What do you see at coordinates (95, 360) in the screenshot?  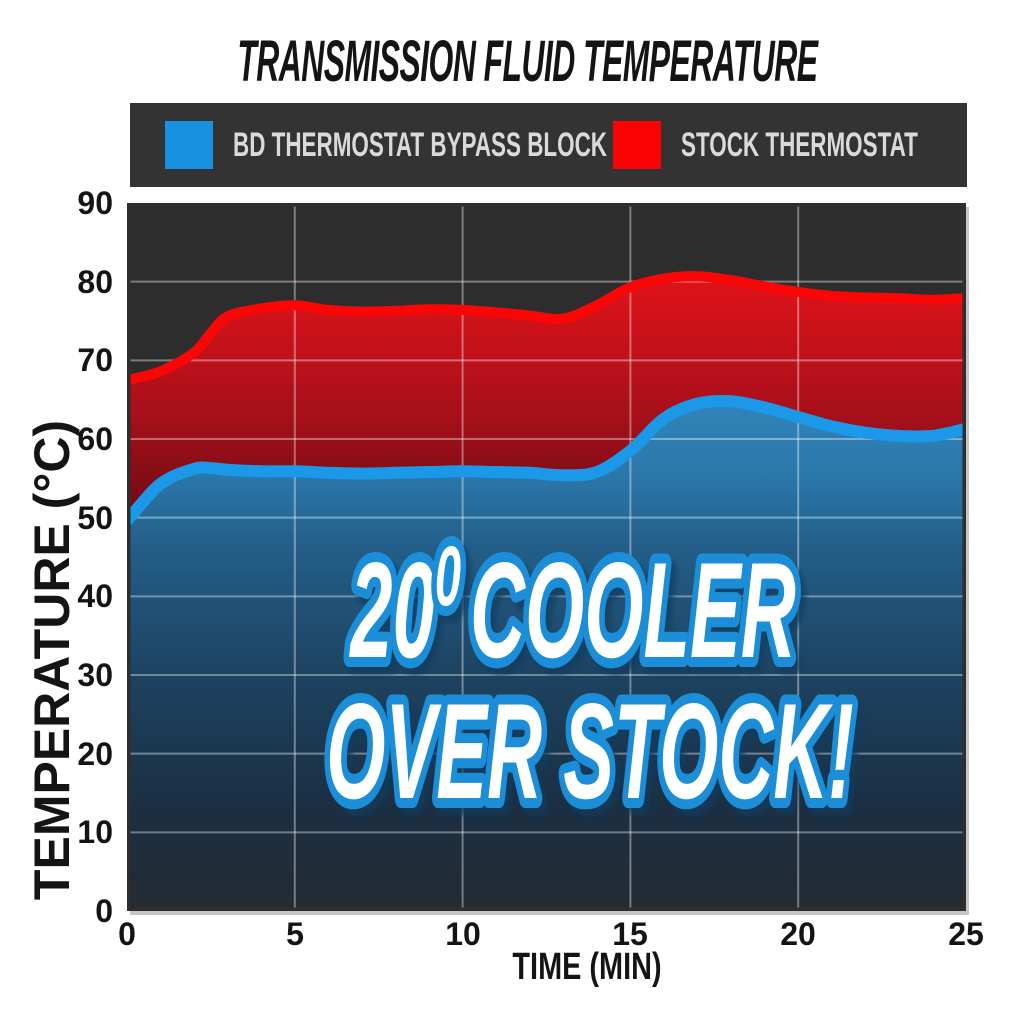 I see `y-tick-label: 70` at bounding box center [95, 360].